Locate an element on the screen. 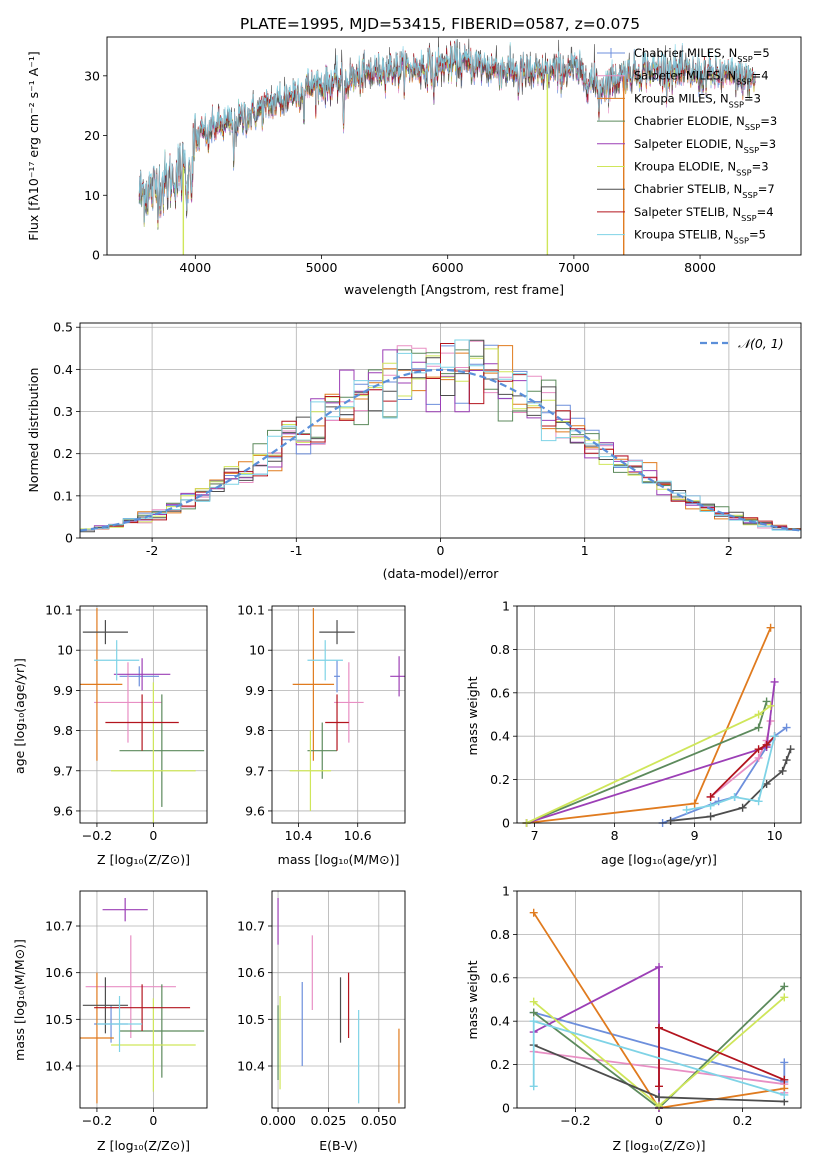 The image size is (819, 1170). y-tick-label: 1 is located at coordinates (506, 606).